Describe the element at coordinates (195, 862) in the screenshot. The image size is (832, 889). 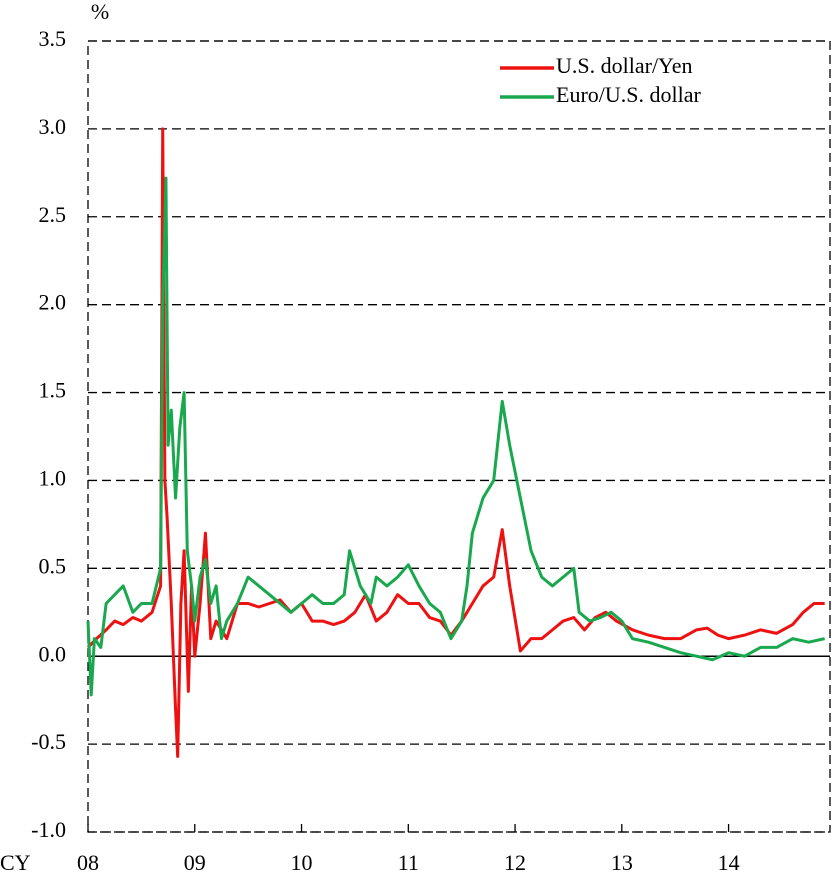
I see `x-tick-label: 09` at that location.